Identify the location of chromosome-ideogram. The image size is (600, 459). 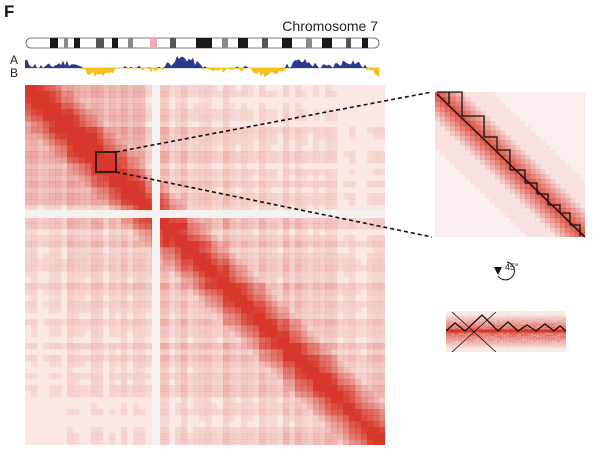
(202, 43).